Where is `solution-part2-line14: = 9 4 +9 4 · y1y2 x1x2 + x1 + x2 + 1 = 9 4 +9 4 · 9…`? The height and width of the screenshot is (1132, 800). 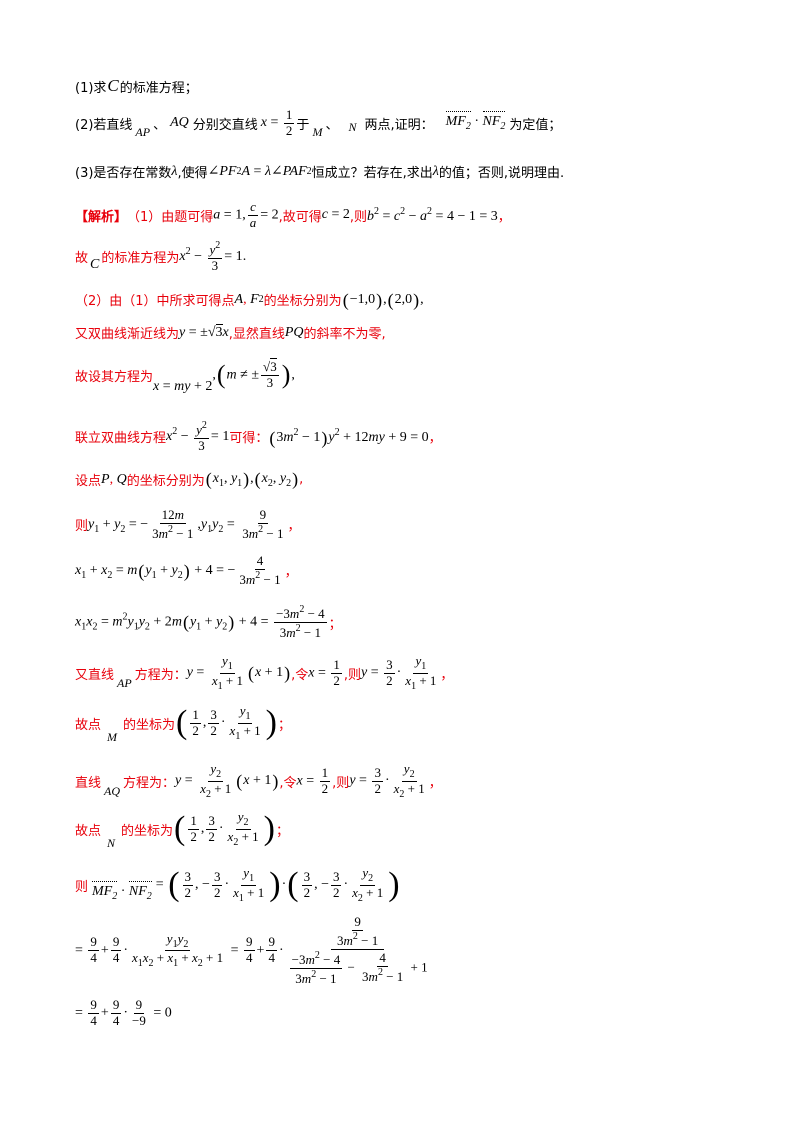
solution-part2-line14: = 9 4 +9 4 · y1y2 x1x2 + x1 + x2 + 1 = 9 4 +9 4 · 9… is located at coordinates (251, 950).